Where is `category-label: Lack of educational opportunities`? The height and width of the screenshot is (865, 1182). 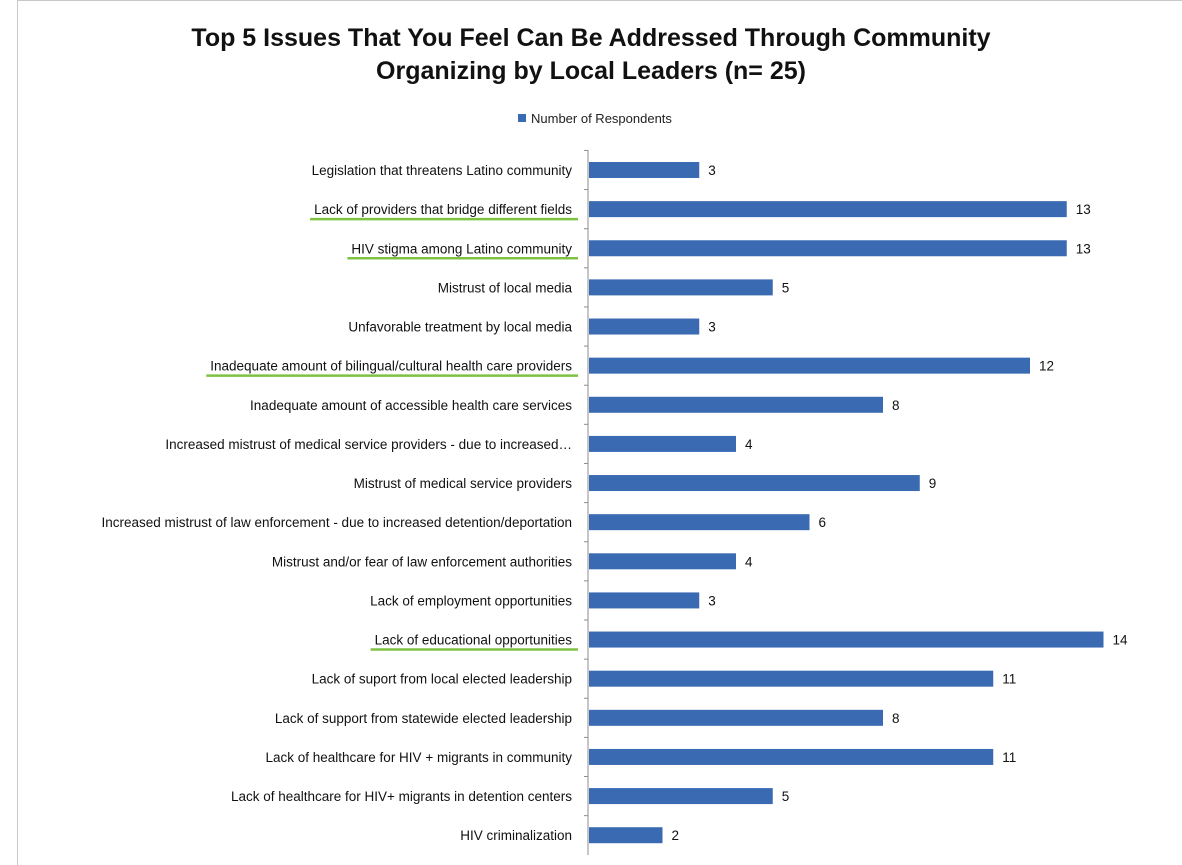
category-label: Lack of educational opportunities is located at coordinates (474, 640).